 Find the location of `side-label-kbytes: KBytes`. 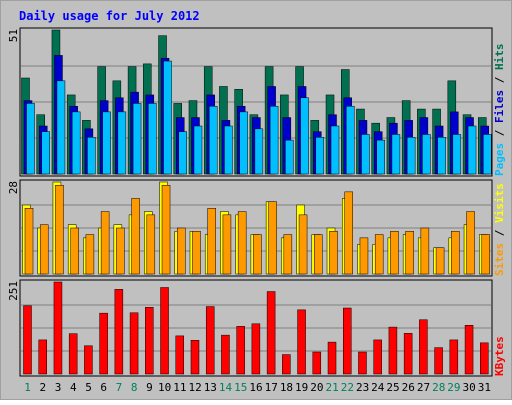

side-label-kbytes: KBytes is located at coordinates (499, 356).